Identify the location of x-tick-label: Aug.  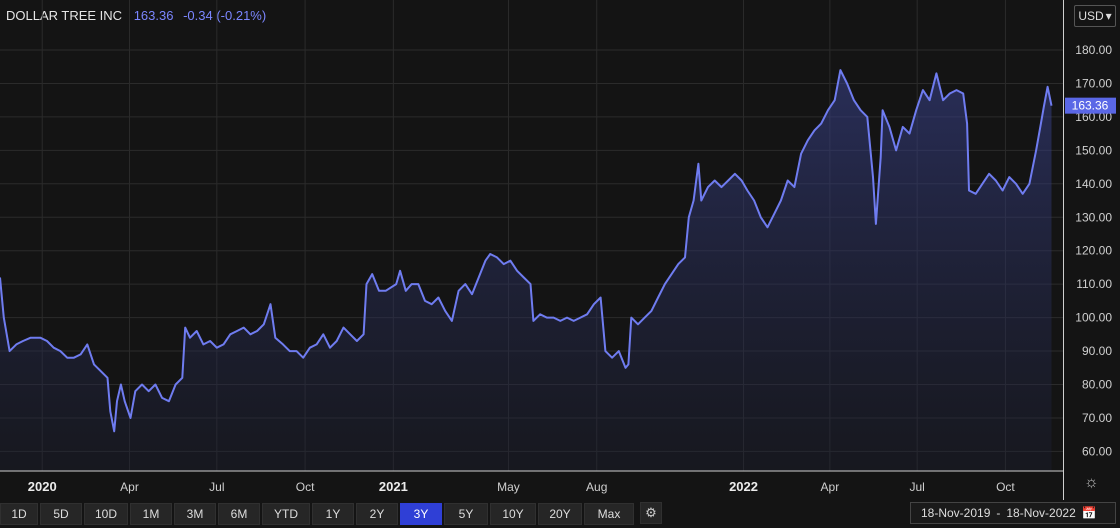
(596, 487).